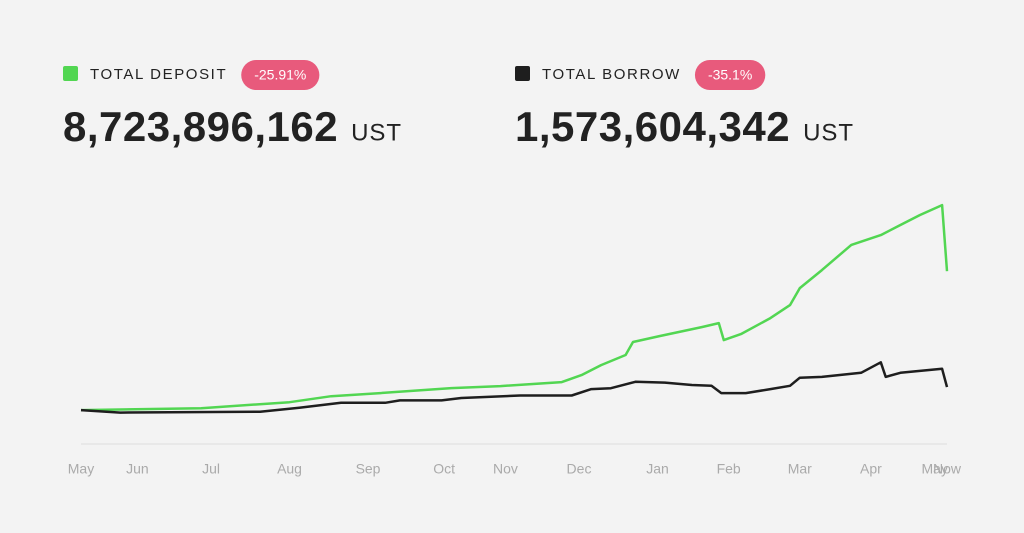 This screenshot has width=1024, height=533. I want to click on series-line, so click(514, 387).